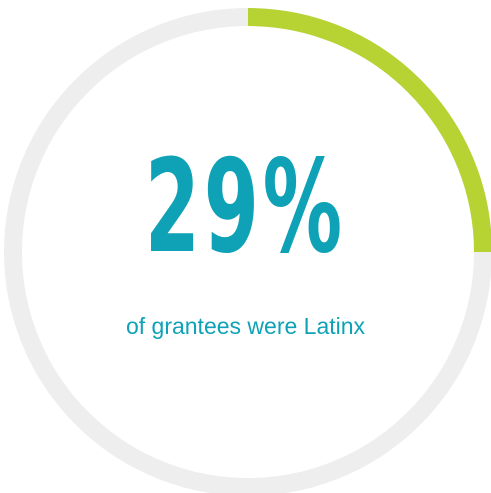 The height and width of the screenshot is (493, 491). Describe the element at coordinates (245, 326) in the screenshot. I see `chart-caption: of grantees were Latinx` at that location.